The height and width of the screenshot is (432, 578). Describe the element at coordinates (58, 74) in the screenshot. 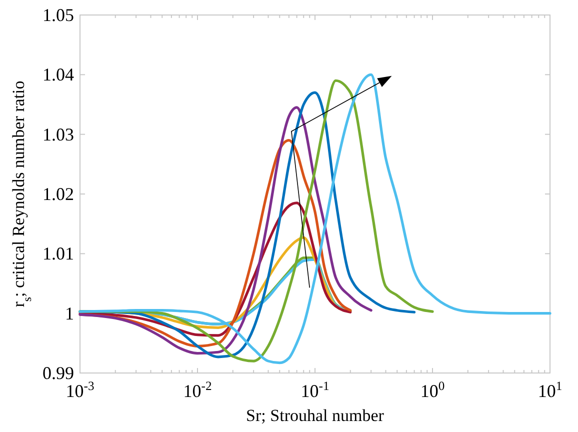

I see `y-tick-label: 1.04` at that location.